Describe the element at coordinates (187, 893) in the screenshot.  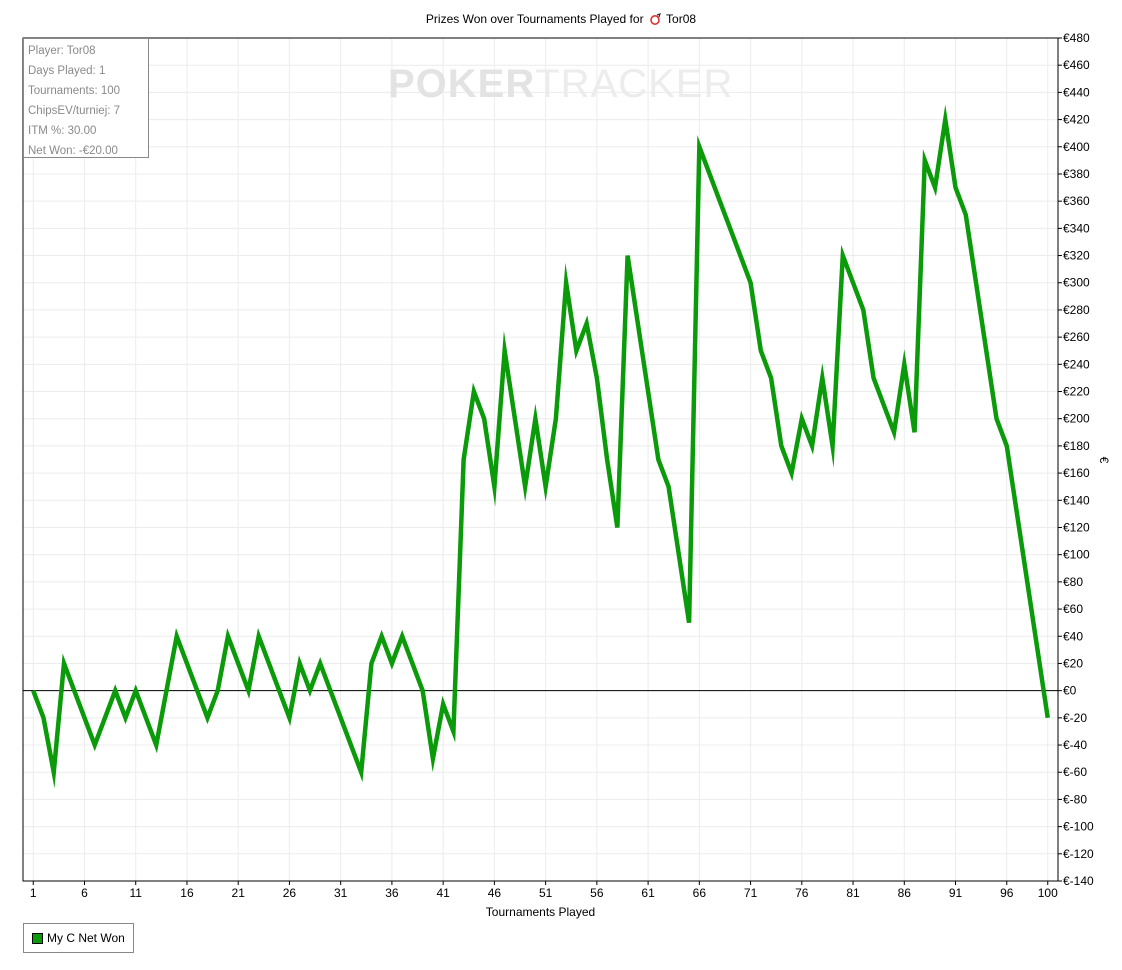
I see `x-tick-label: 16` at that location.